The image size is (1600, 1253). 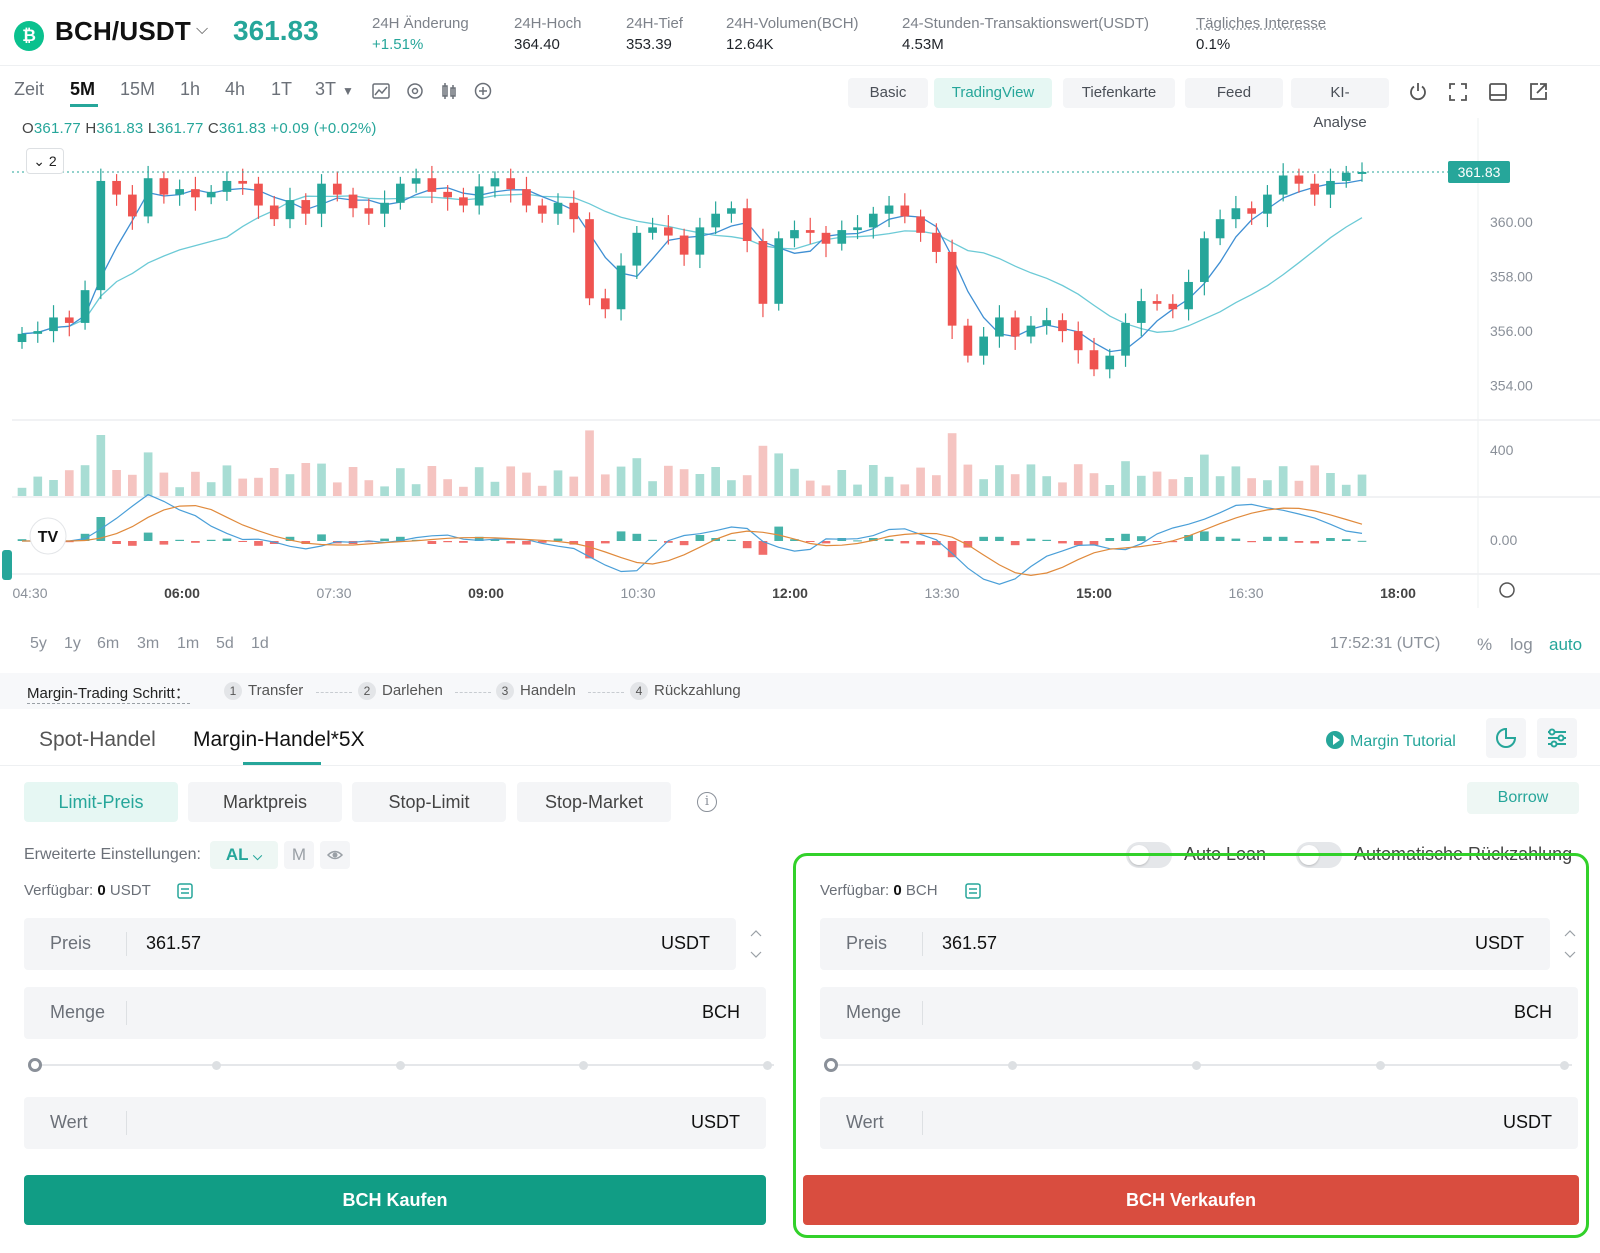 I want to click on range-1m: 1m, so click(x=188, y=643).